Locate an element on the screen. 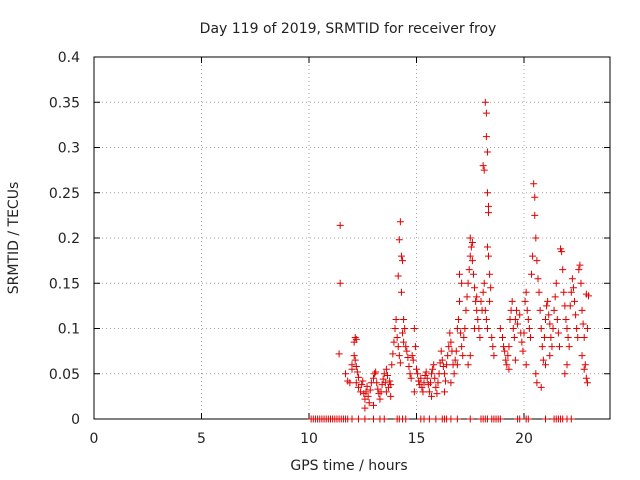 This screenshot has width=640, height=480. y-tick-label: 0.15 is located at coordinates (64, 284).